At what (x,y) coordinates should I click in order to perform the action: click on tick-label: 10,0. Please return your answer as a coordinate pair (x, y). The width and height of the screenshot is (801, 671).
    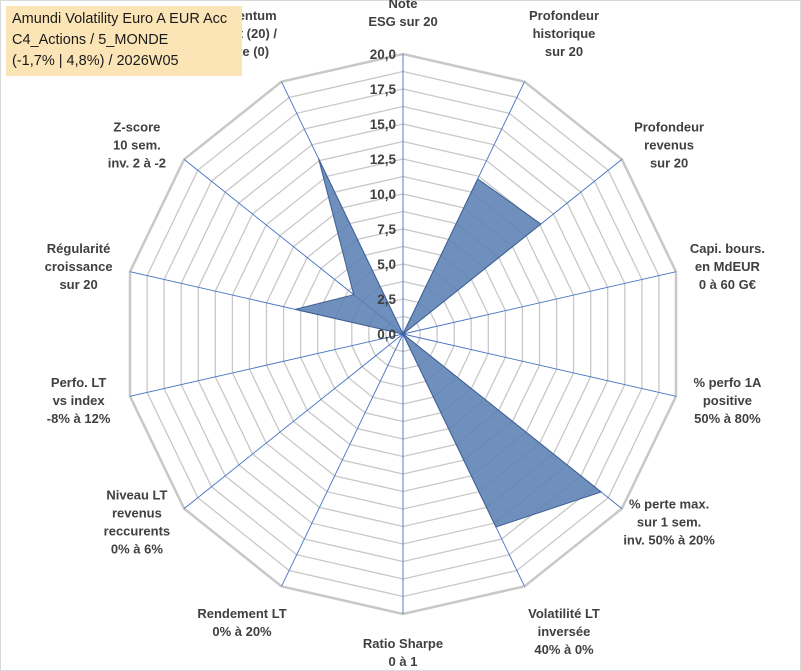
    Looking at the image, I should click on (383, 194).